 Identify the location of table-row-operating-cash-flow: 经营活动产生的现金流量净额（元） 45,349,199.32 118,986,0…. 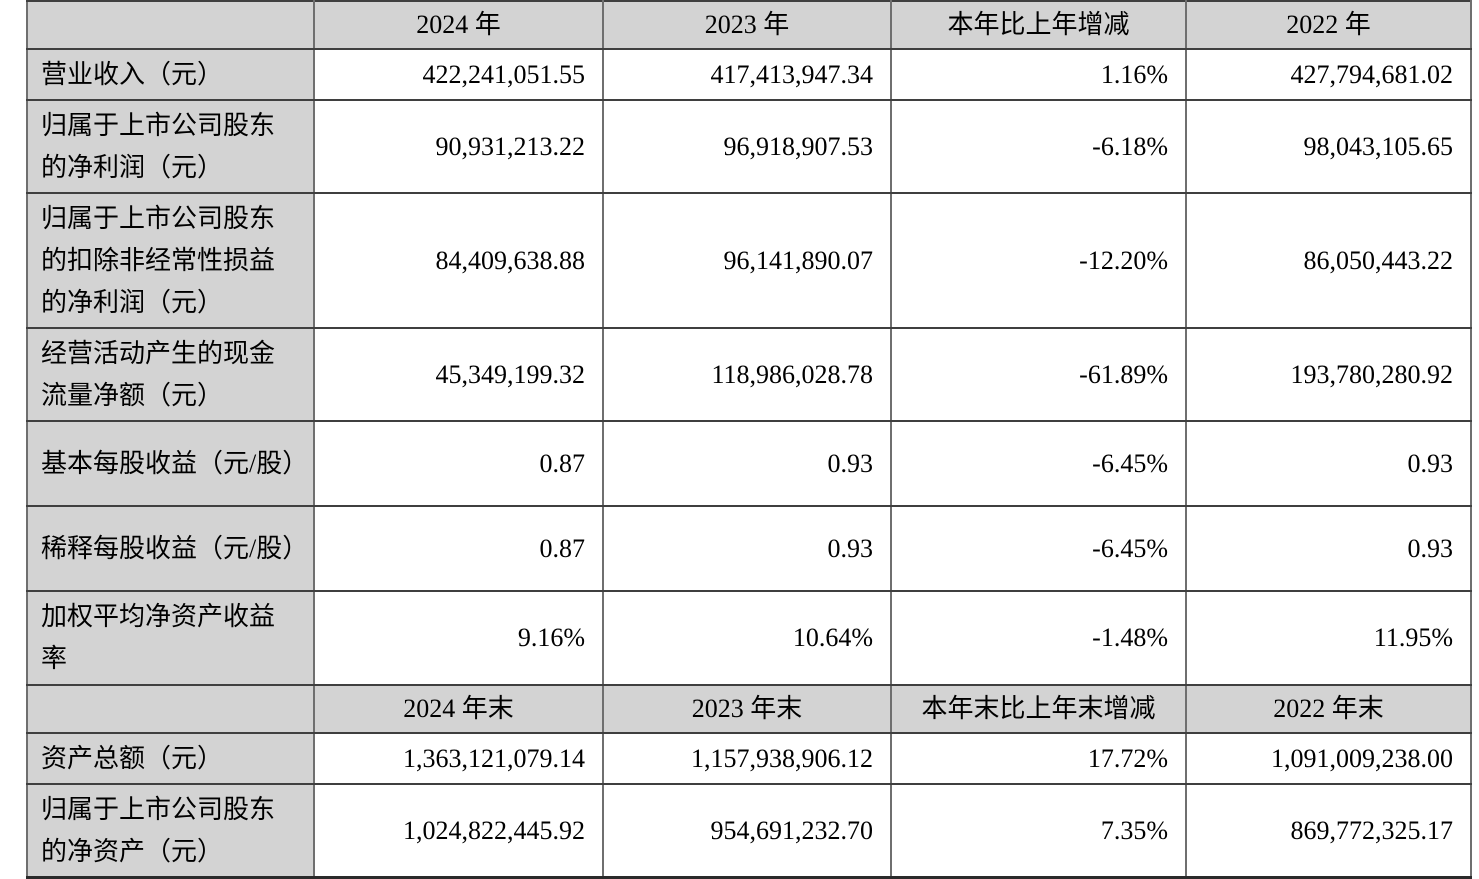
(749, 375).